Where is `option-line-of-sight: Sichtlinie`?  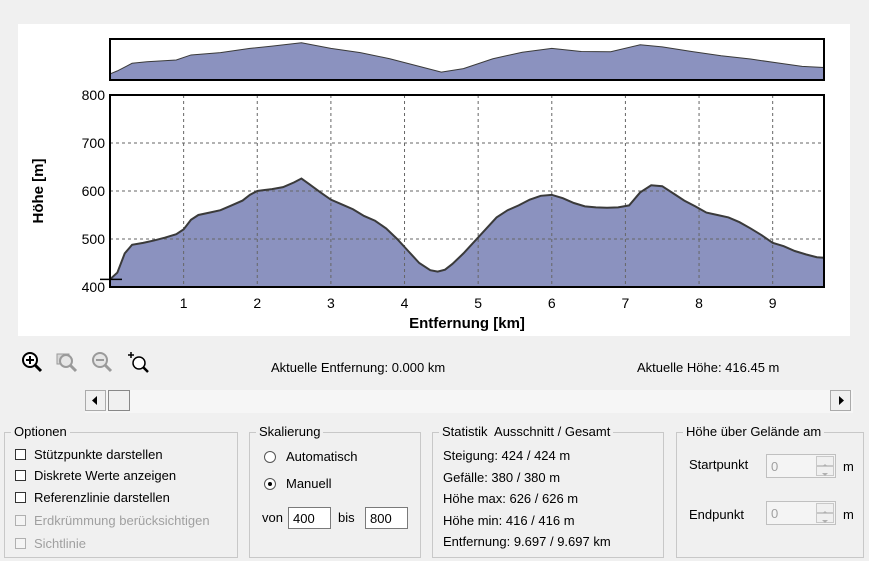
option-line-of-sight: Sichtlinie is located at coordinates (50, 543).